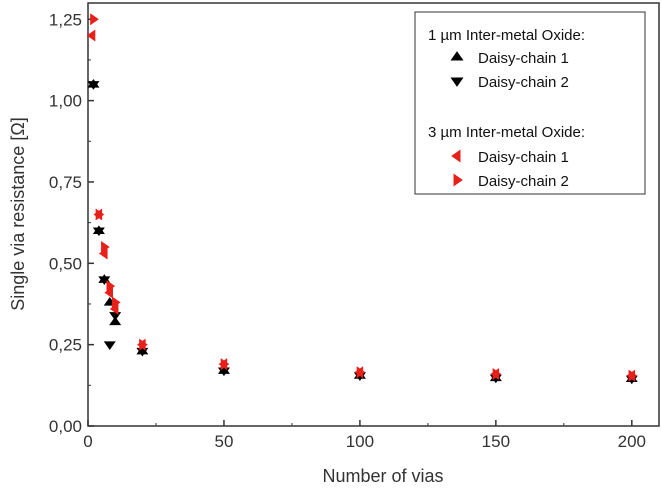  I want to click on legend-marker-triangle-up, so click(457, 56).